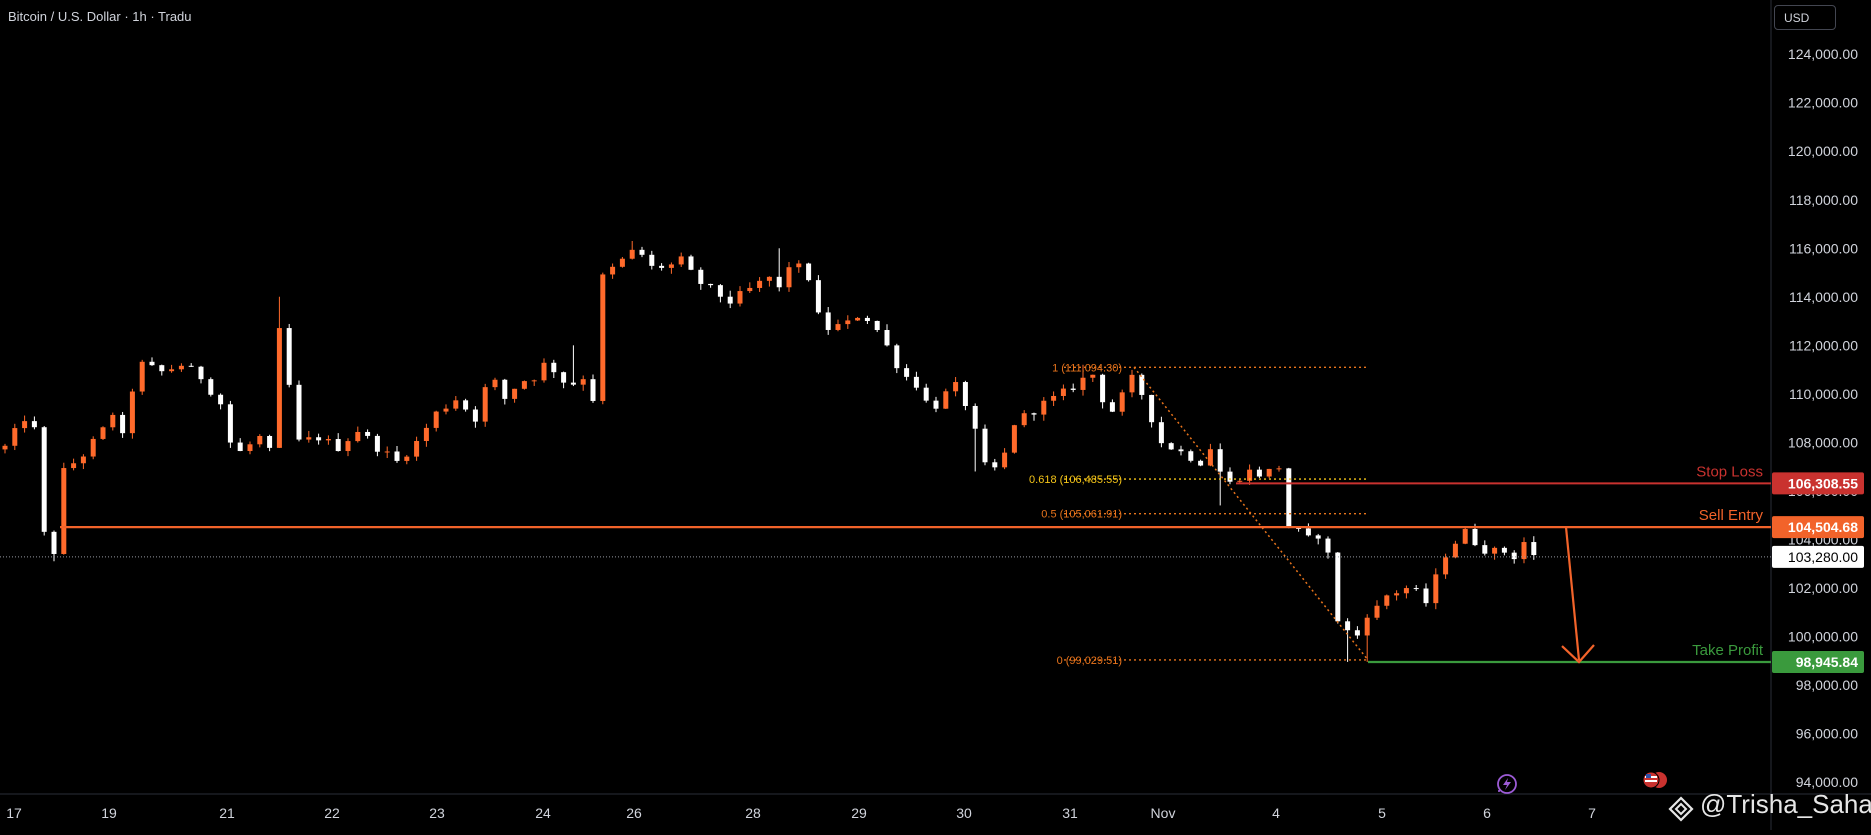 The image size is (1871, 835). I want to click on currency-button: USD, so click(1805, 17).